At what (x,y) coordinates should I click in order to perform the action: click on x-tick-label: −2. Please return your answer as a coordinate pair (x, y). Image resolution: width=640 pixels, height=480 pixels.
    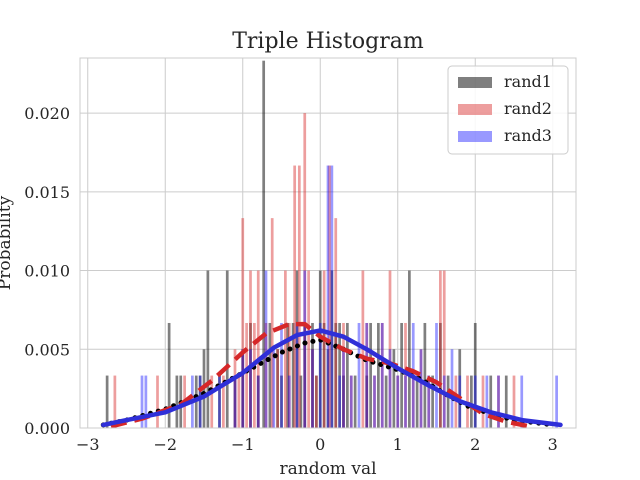
    Looking at the image, I should click on (165, 444).